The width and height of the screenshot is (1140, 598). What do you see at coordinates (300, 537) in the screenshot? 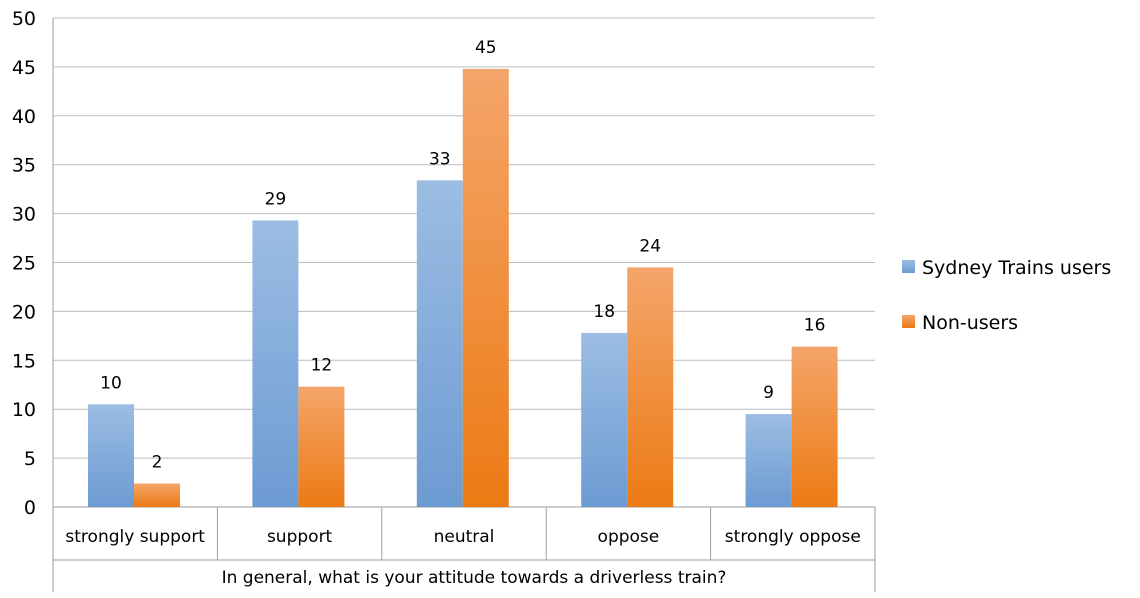
I see `x-category-label: support` at bounding box center [300, 537].